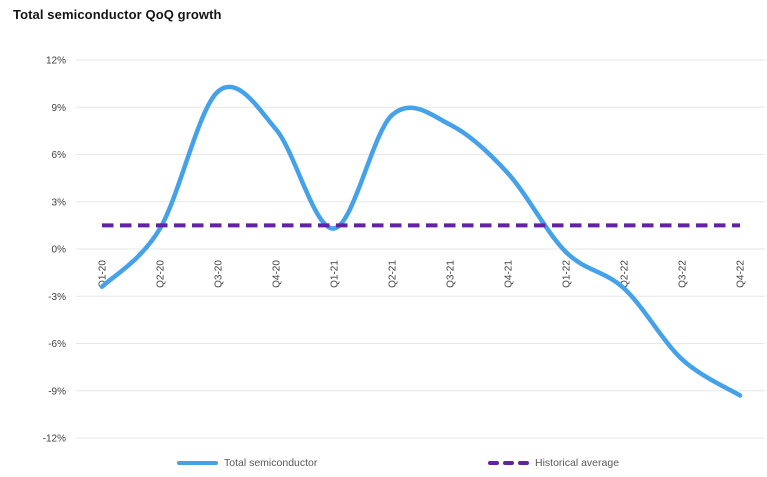 The width and height of the screenshot is (767, 477). Describe the element at coordinates (509, 274) in the screenshot. I see `x-tick-label: Q4-21` at that location.